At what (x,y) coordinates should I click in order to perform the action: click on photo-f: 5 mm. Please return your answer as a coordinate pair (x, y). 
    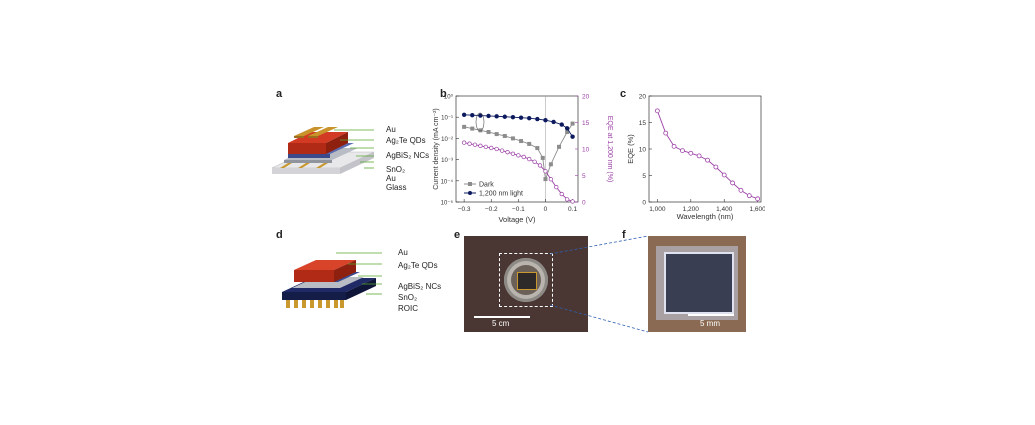
    Looking at the image, I should click on (697, 284).